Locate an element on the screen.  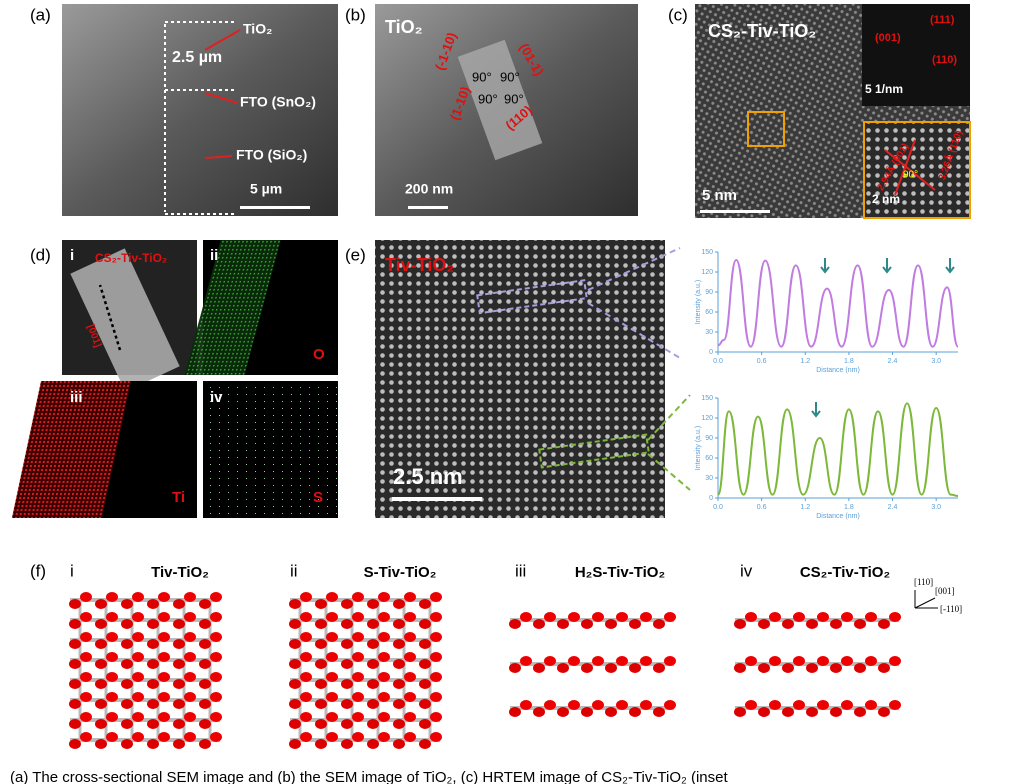
structure-index: i is located at coordinates (72, 570).